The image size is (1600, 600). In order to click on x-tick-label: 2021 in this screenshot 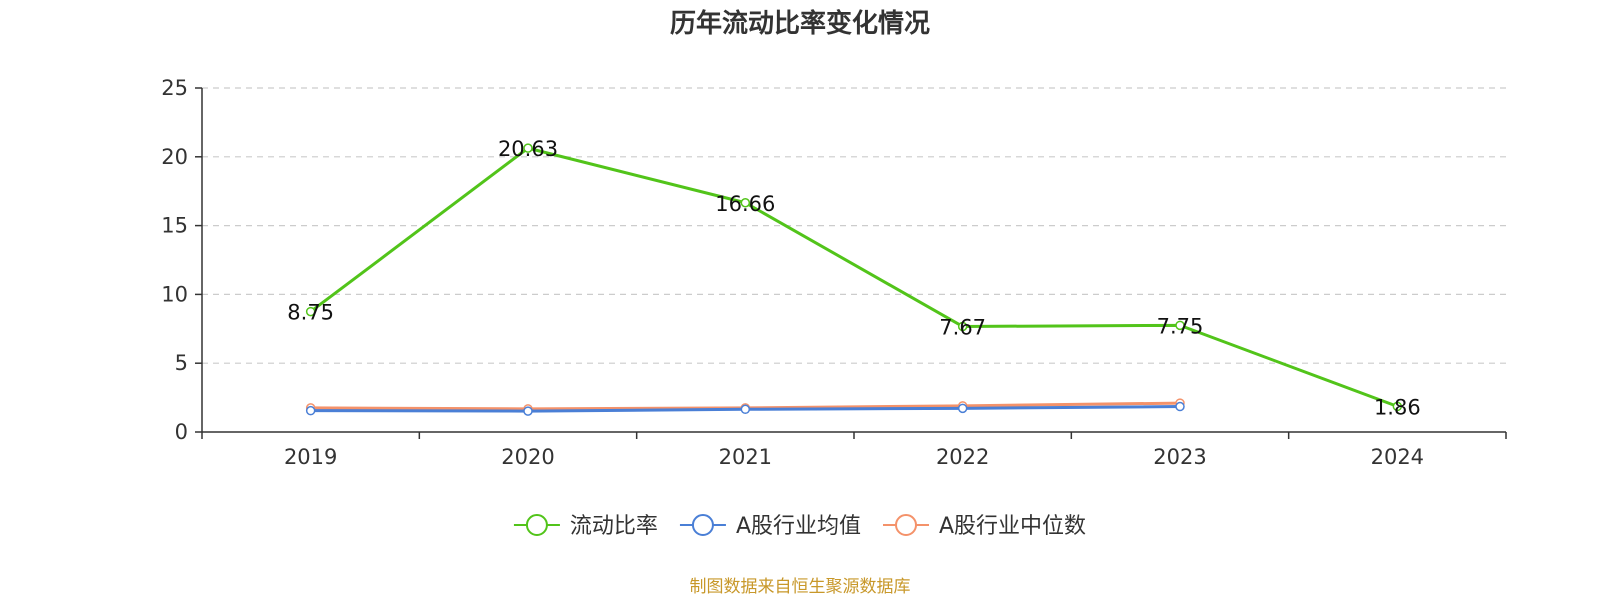, I will do `click(745, 457)`.